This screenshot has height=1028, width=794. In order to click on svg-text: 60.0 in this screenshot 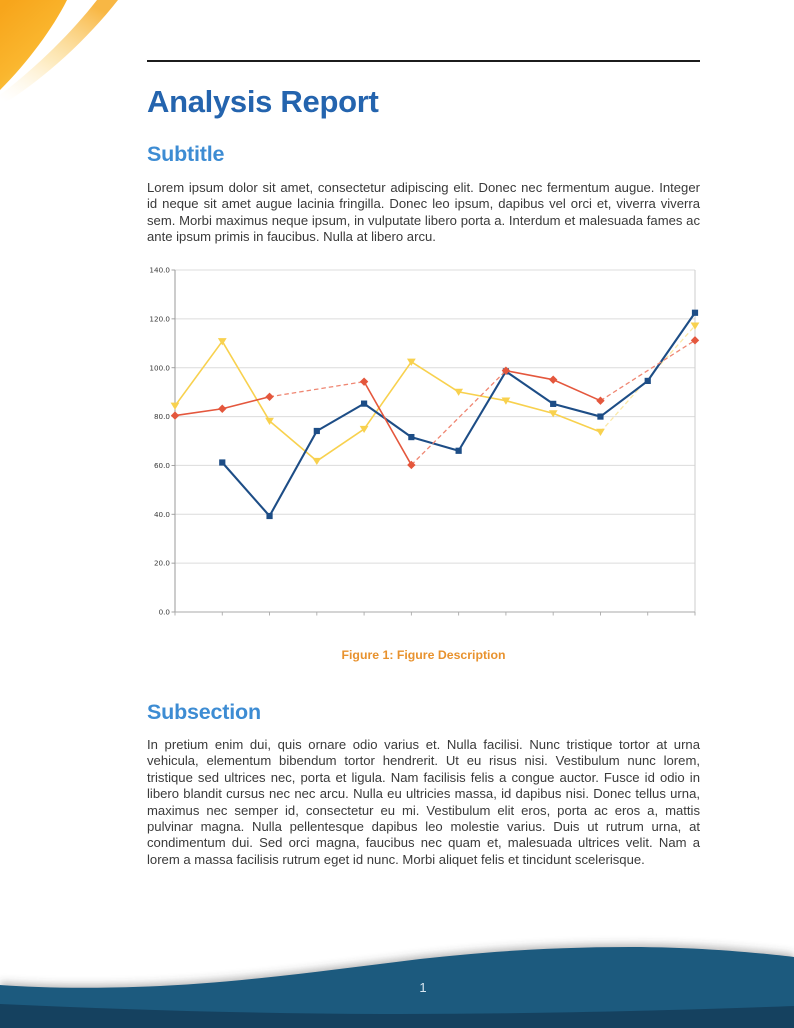, I will do `click(162, 465)`.